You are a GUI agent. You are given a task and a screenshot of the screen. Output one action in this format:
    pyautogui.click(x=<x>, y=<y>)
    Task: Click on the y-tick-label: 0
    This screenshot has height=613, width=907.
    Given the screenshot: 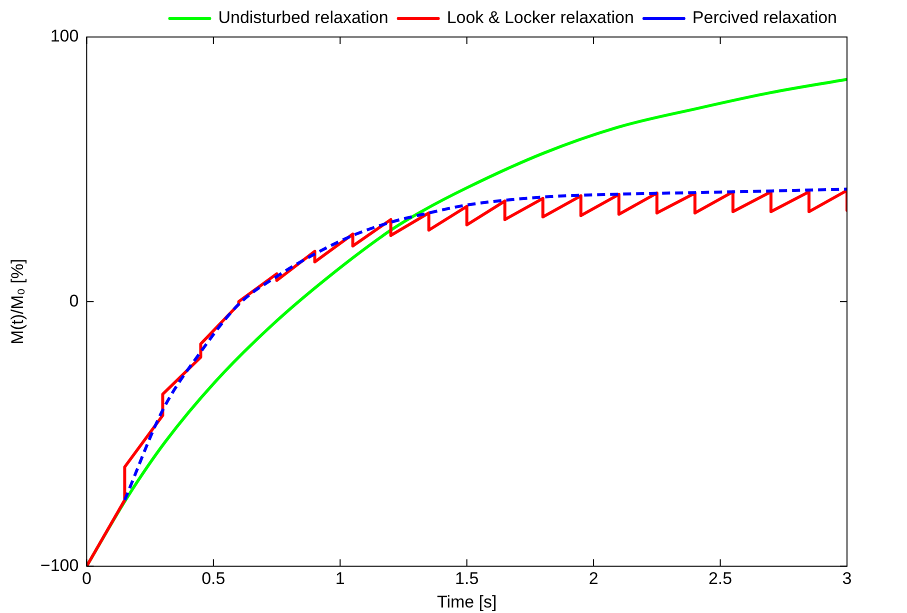 What is the action you would take?
    pyautogui.click(x=74, y=300)
    